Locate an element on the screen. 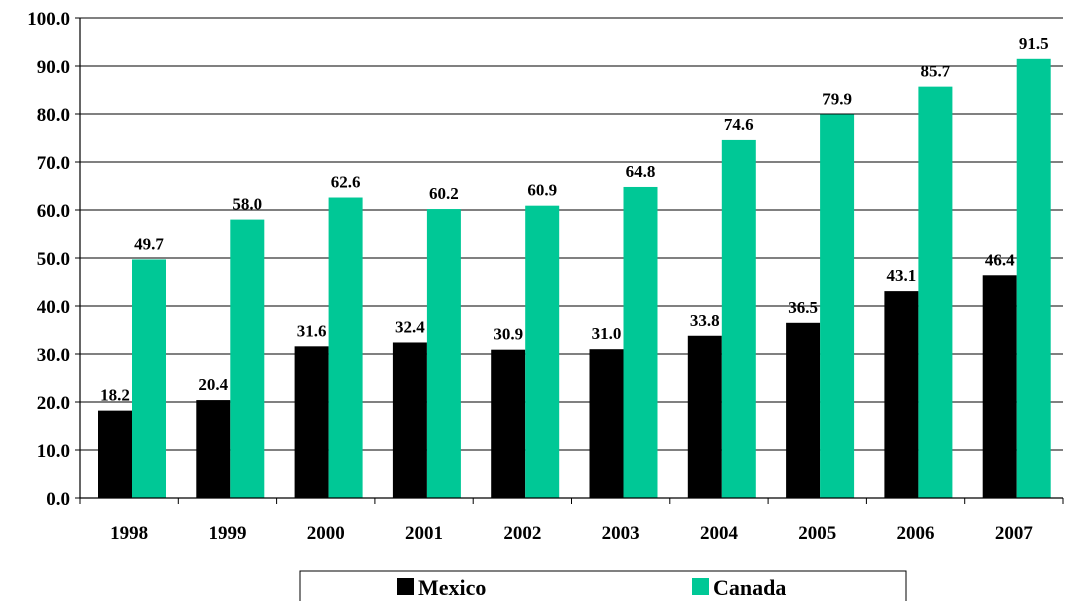  bar-canada-2007 is located at coordinates (1033, 278).